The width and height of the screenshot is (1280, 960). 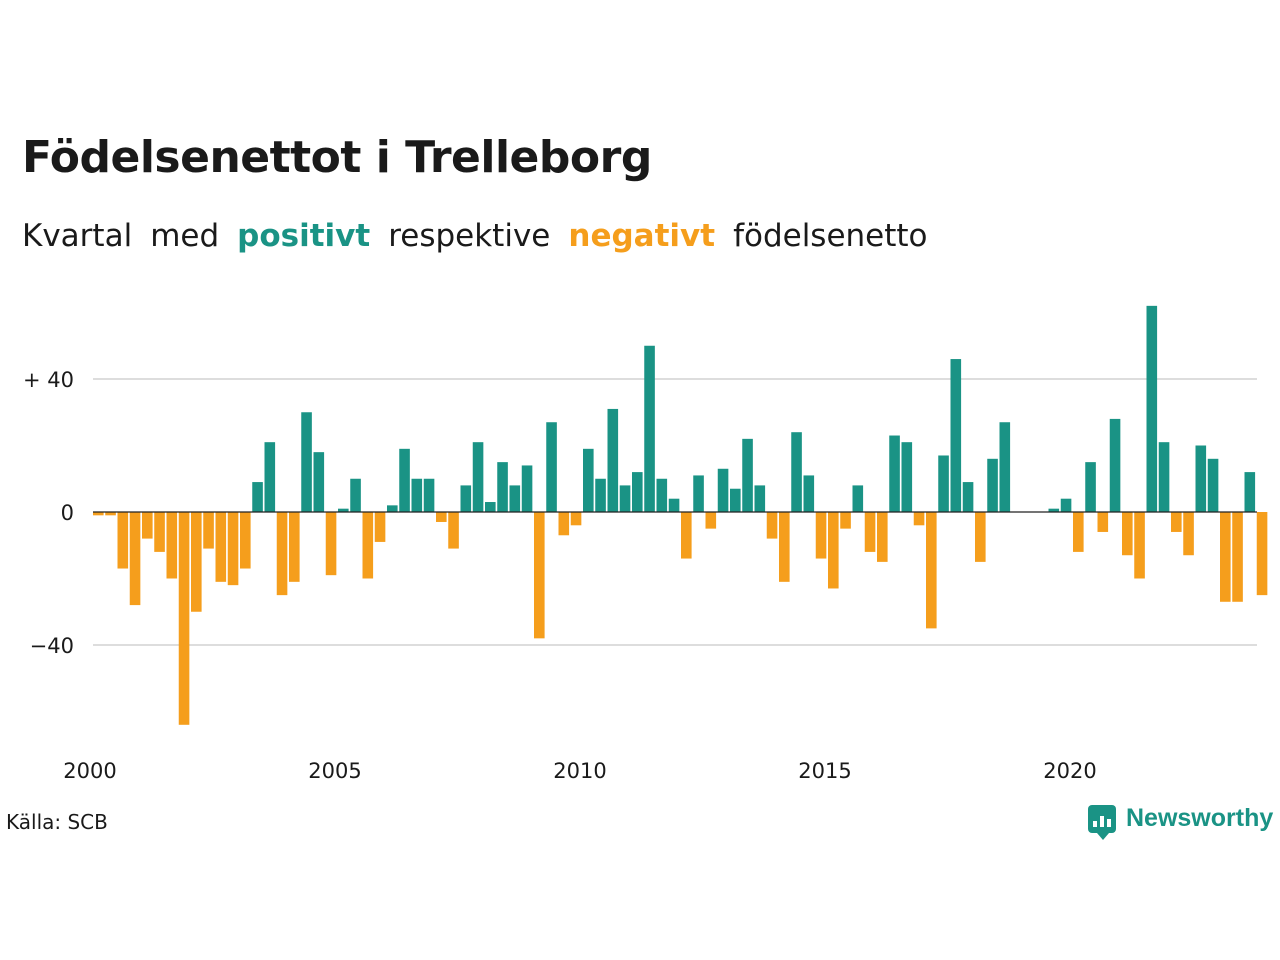 I want to click on chart-bubble-icon, so click(x=1102, y=822).